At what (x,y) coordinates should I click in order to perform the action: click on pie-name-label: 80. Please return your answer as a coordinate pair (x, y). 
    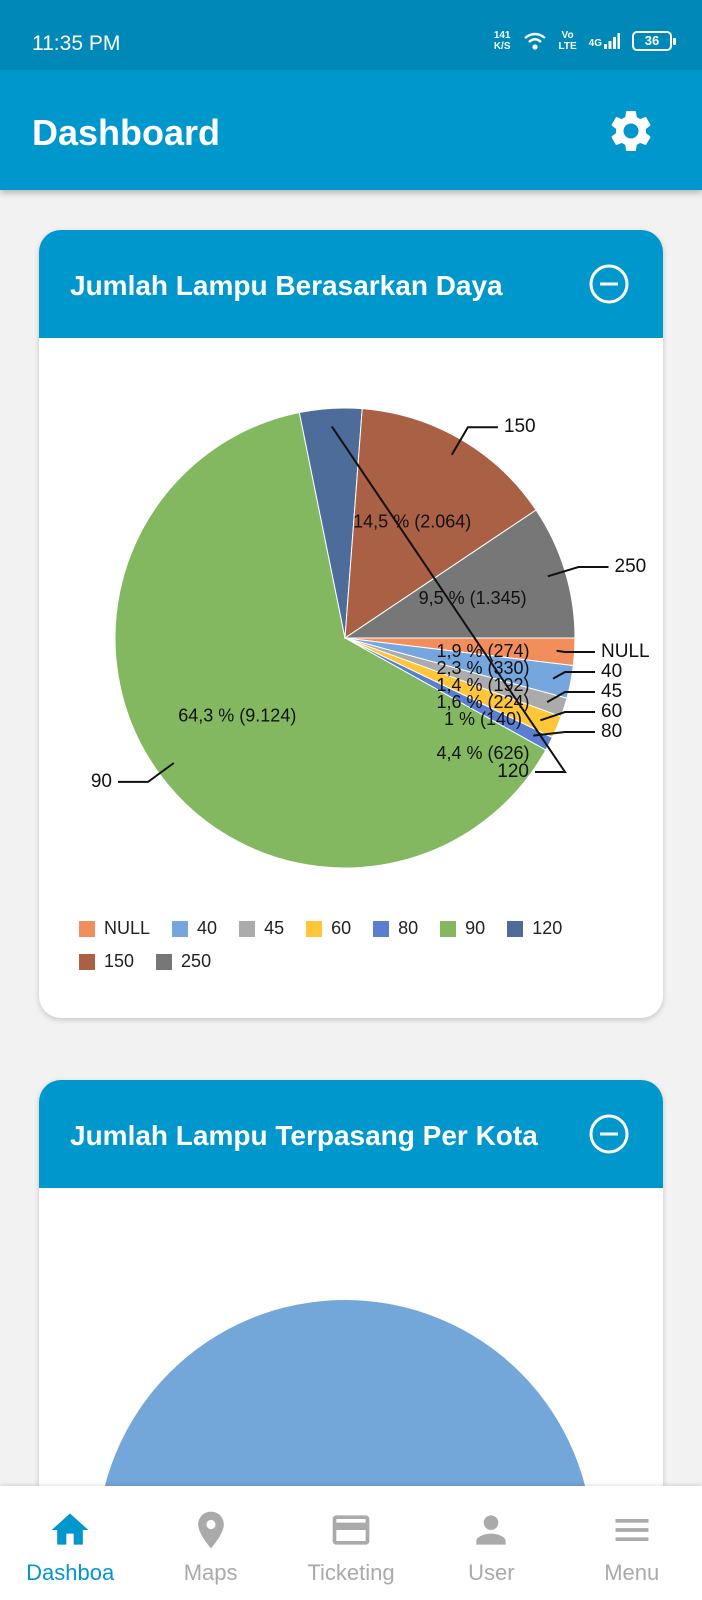
    Looking at the image, I should click on (611, 731).